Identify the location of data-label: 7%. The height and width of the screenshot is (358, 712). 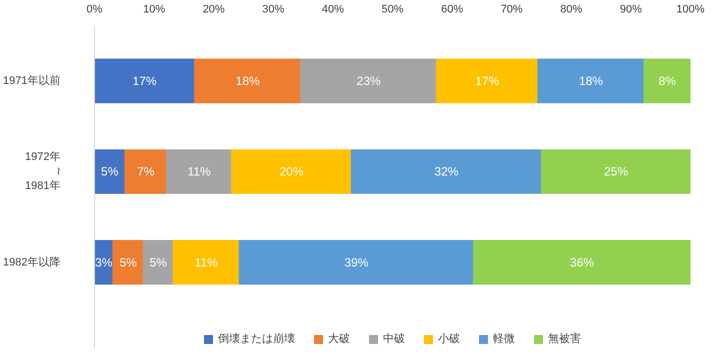
(146, 171).